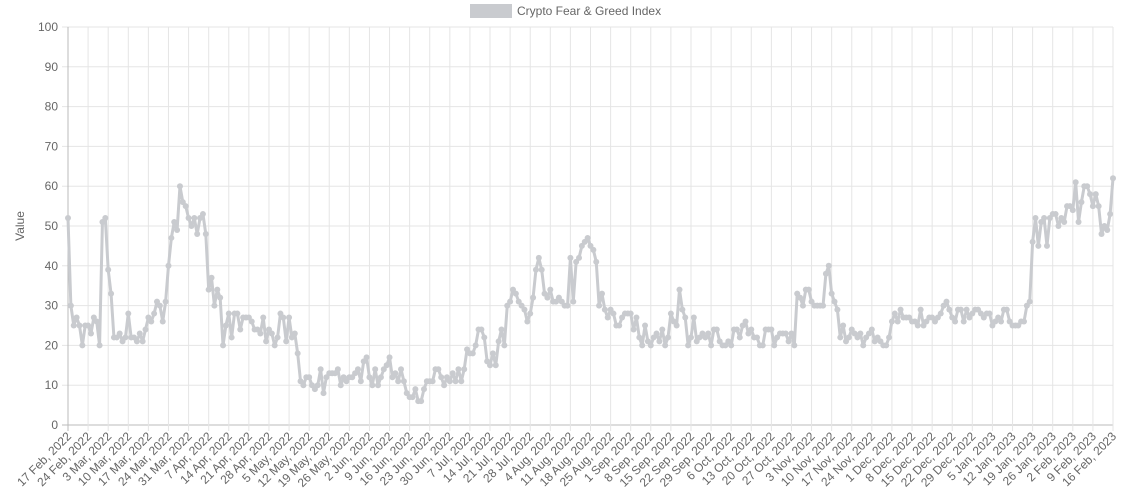 This screenshot has height=503, width=1138. What do you see at coordinates (589, 11) in the screenshot?
I see `legend-label: Crypto Fear & Greed Index` at bounding box center [589, 11].